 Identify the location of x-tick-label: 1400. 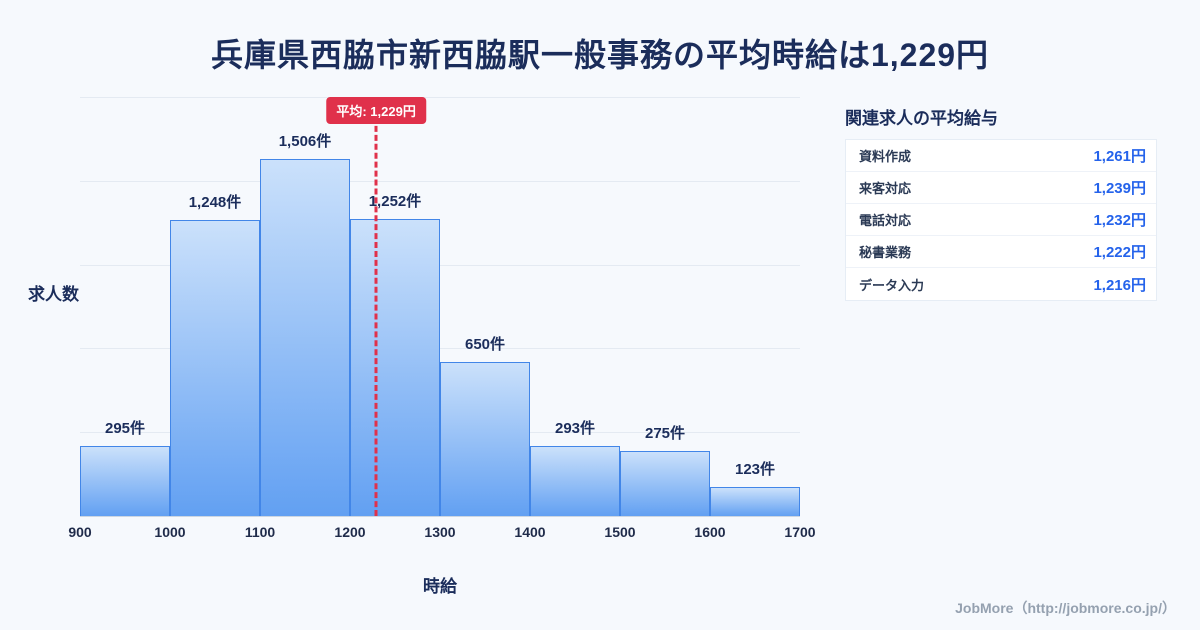
(530, 532).